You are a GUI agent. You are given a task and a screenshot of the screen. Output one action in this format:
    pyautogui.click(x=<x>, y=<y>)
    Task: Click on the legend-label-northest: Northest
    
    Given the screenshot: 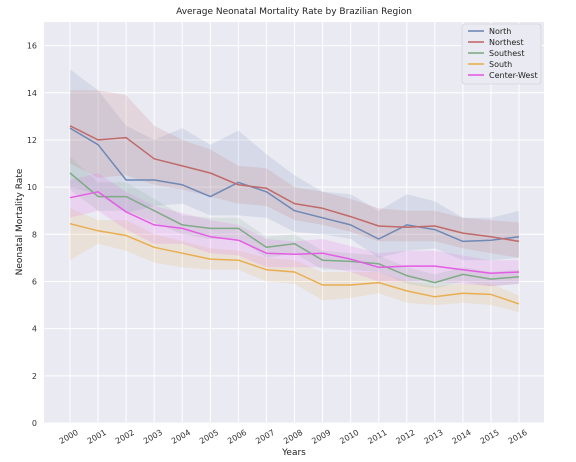 What is the action you would take?
    pyautogui.click(x=506, y=42)
    